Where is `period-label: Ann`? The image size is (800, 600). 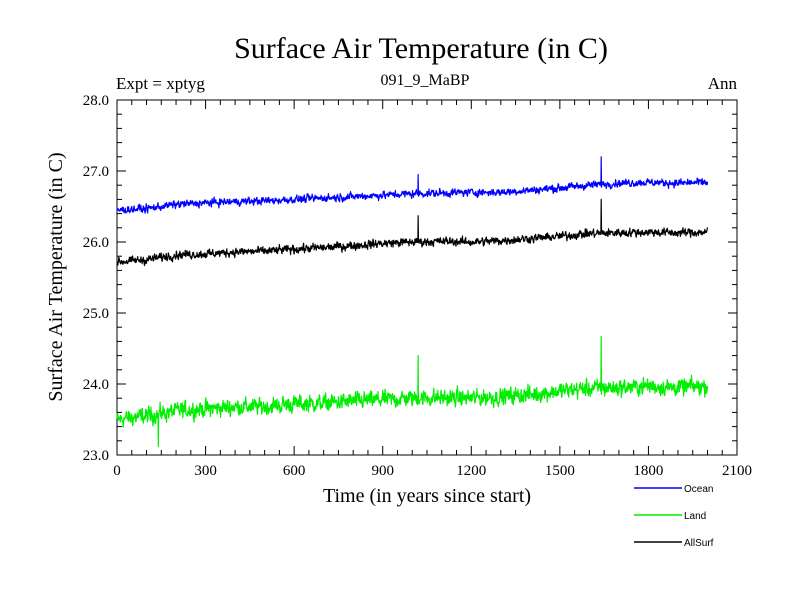 period-label: Ann is located at coordinates (723, 83).